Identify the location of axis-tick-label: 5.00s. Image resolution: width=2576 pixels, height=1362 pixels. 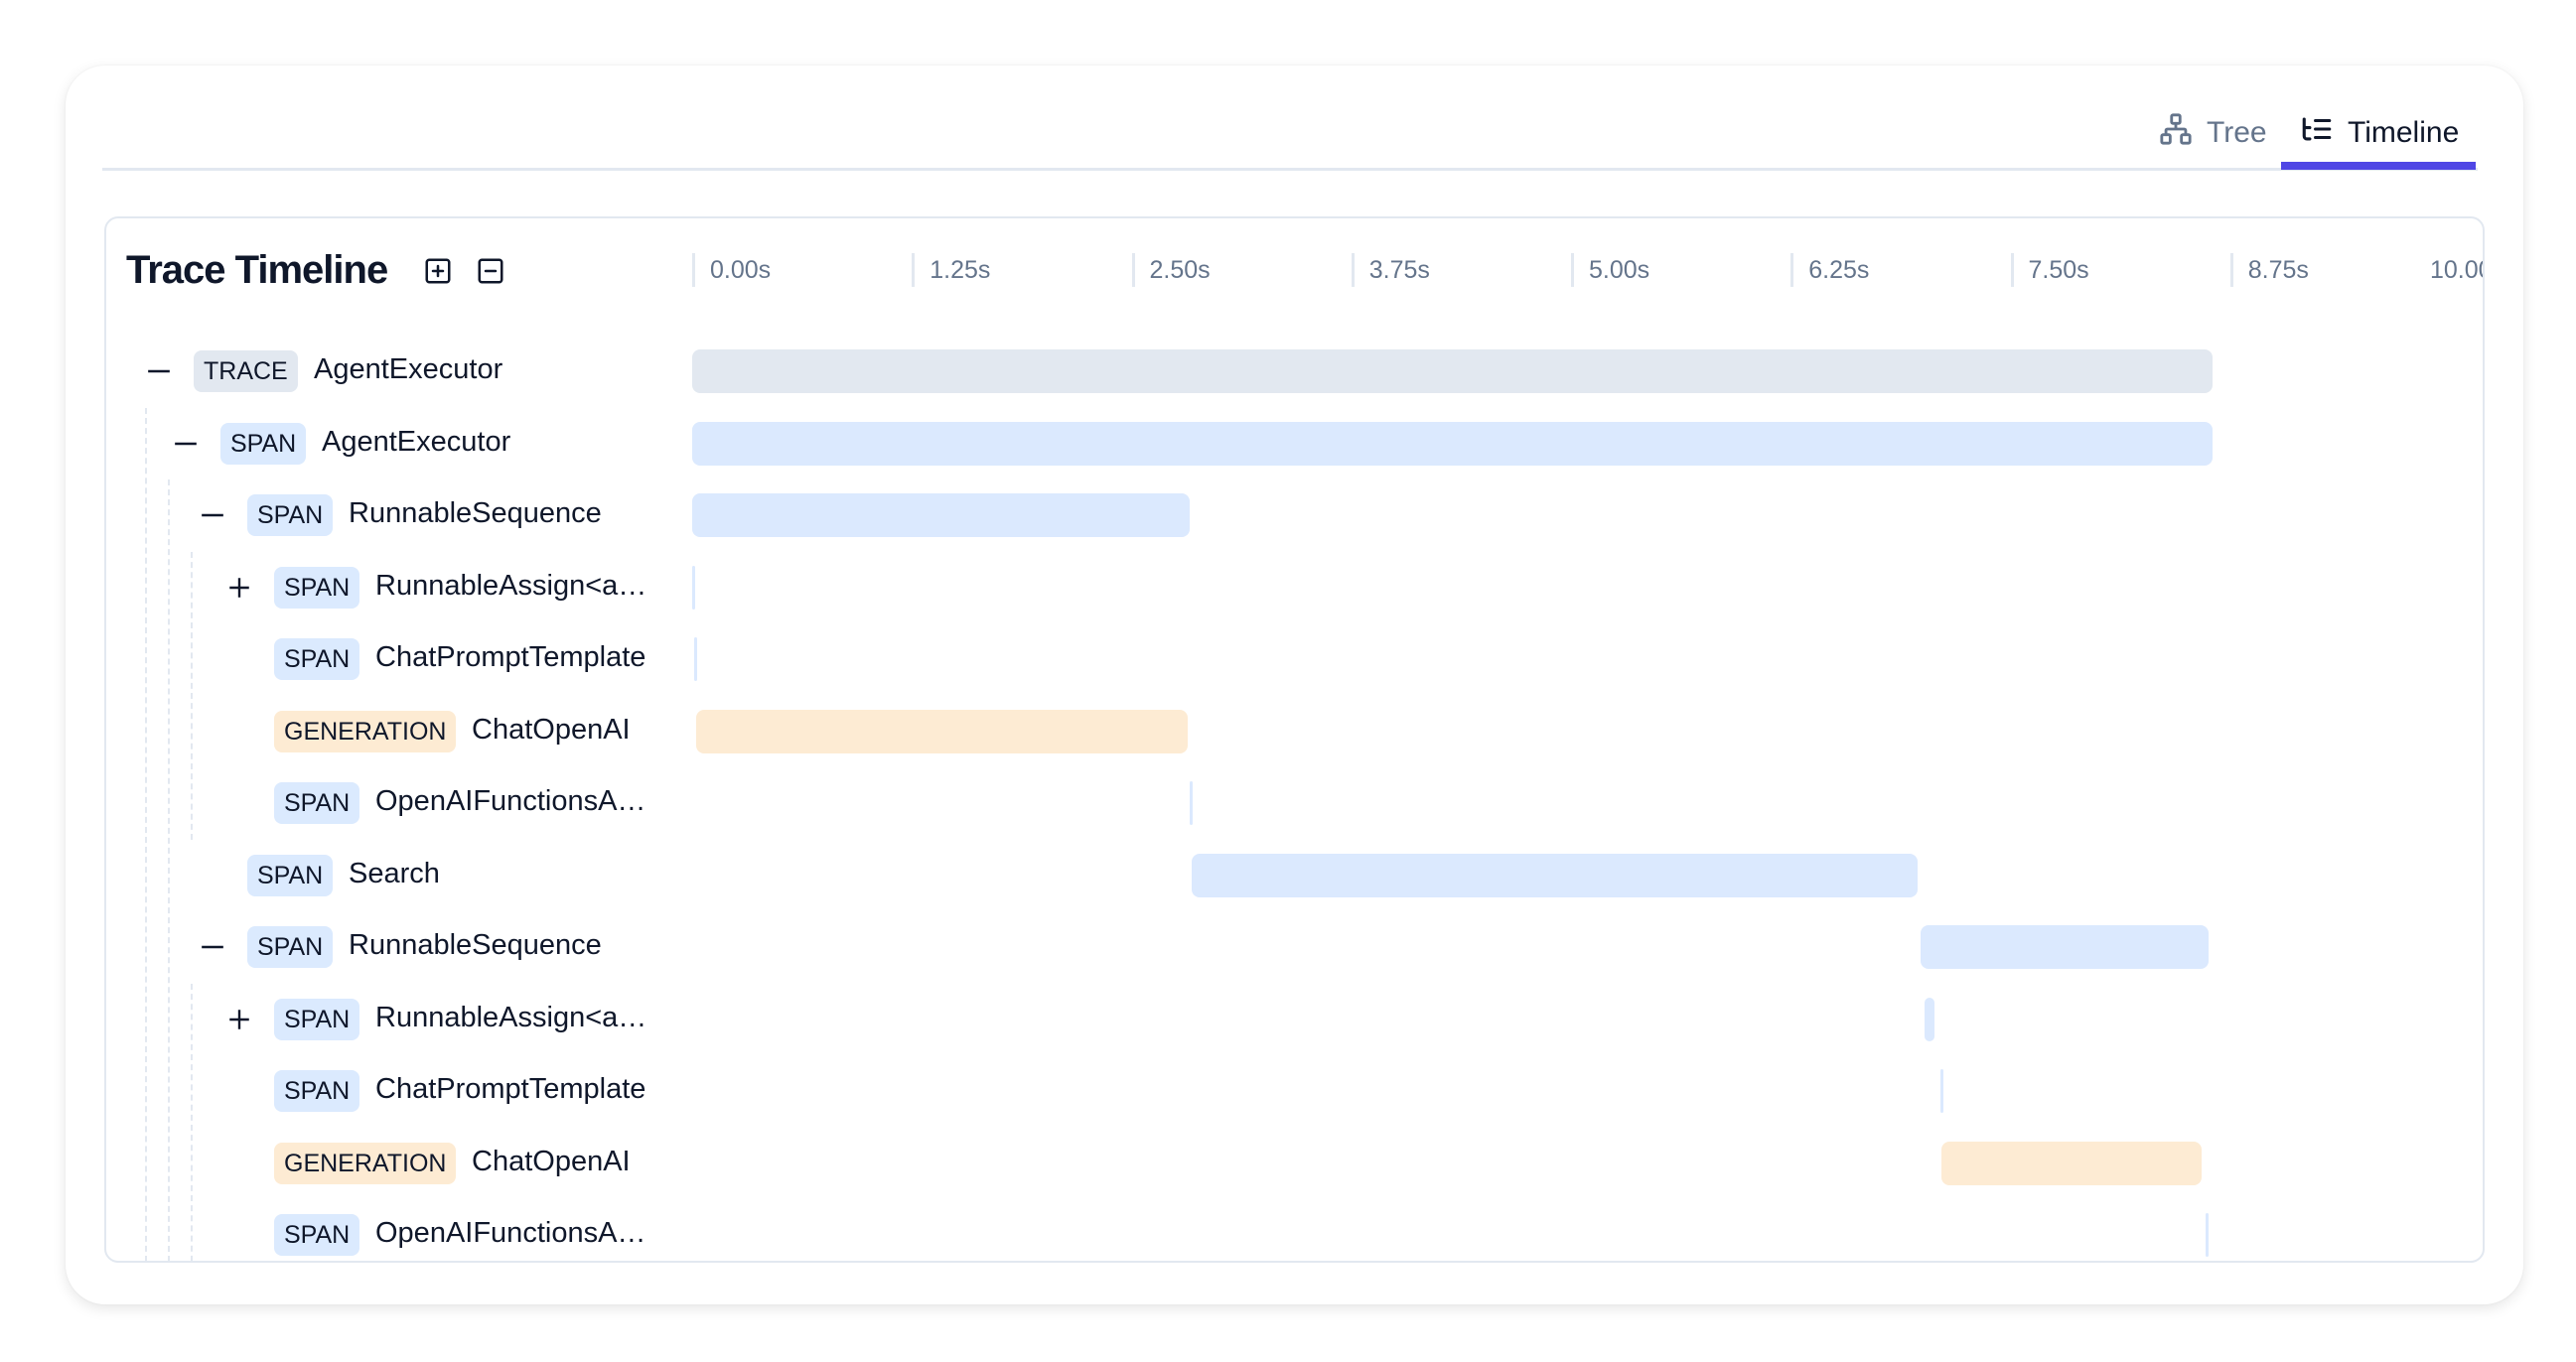
(1620, 270).